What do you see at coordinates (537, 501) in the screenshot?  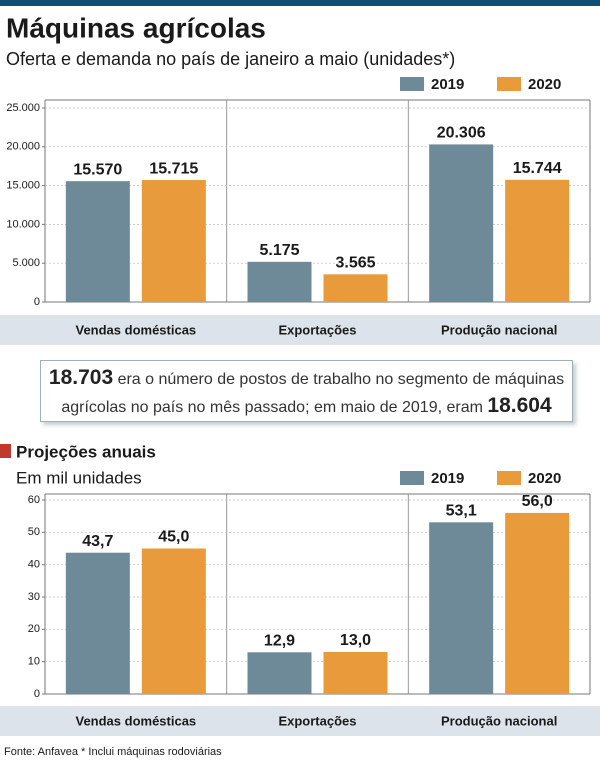 I see `data-label: 56,0` at bounding box center [537, 501].